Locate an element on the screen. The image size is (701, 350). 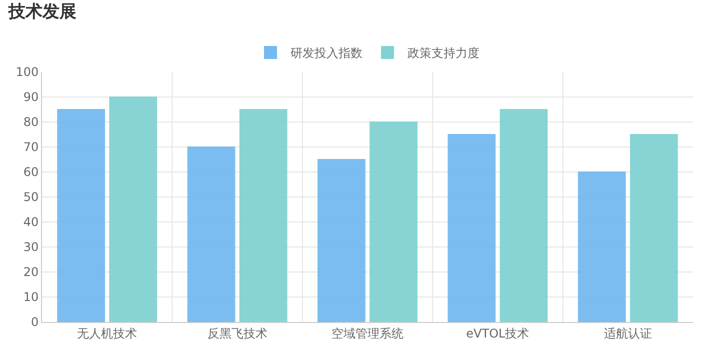
x-tick-label: 无人机技术 is located at coordinates (107, 333).